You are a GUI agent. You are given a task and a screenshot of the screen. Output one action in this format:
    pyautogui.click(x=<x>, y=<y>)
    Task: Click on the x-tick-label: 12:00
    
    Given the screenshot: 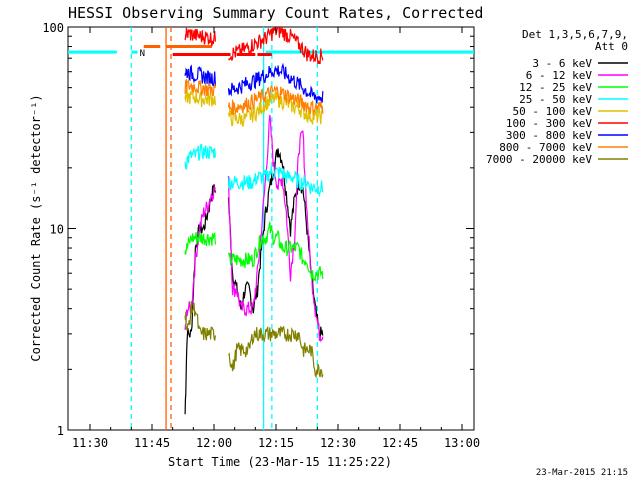 What is the action you would take?
    pyautogui.click(x=214, y=443)
    